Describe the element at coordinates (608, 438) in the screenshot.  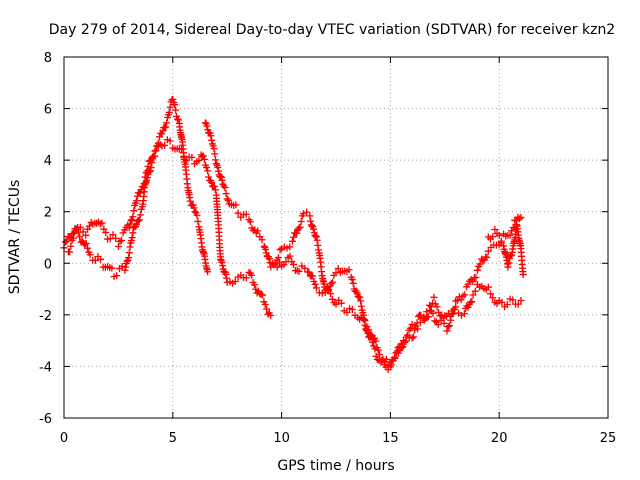
I see `x-tick-label: 25` at that location.